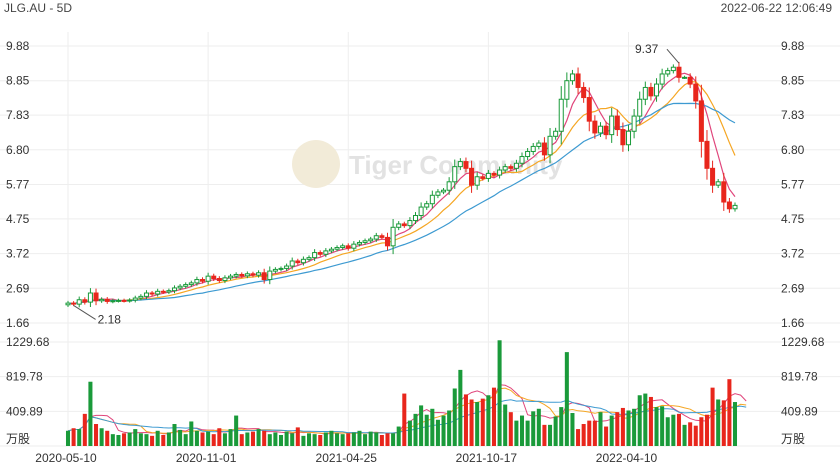 Image resolution: width=840 pixels, height=470 pixels. I want to click on price-tick-left: 4.75, so click(18, 219).